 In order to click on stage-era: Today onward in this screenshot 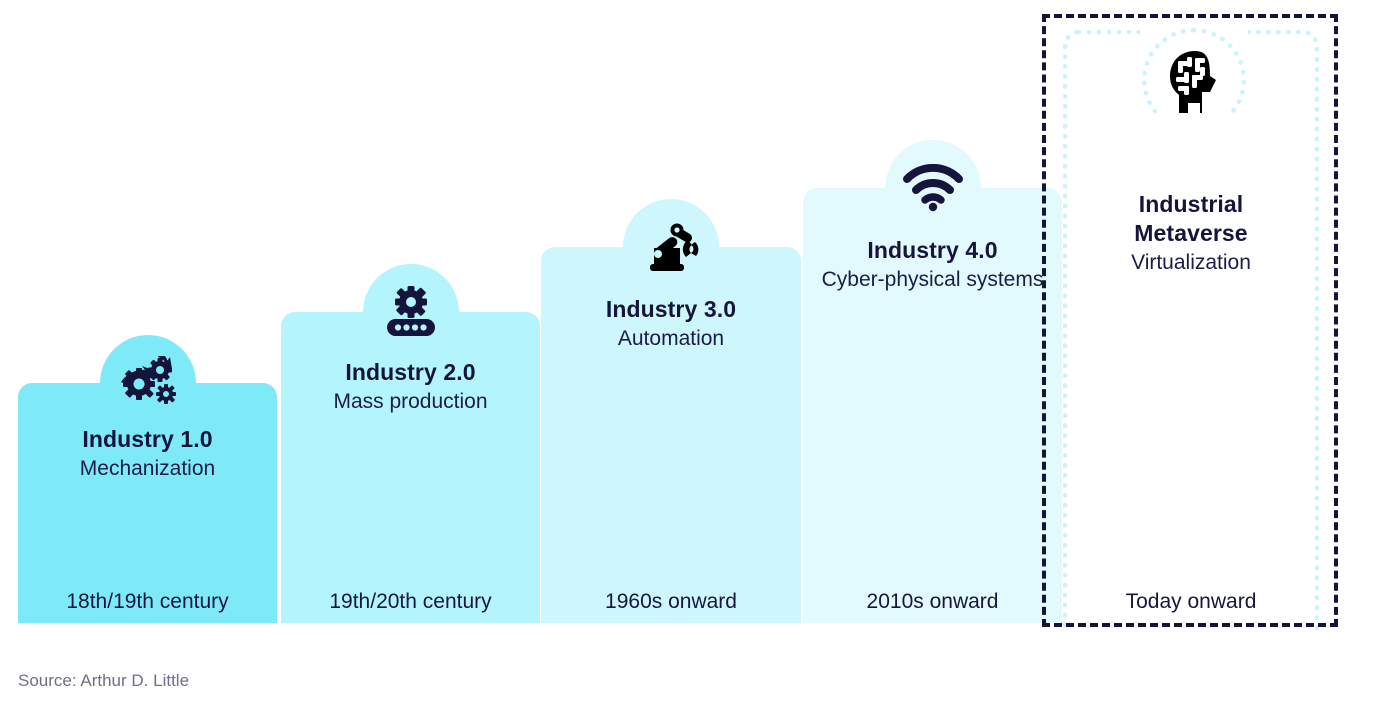, I will do `click(1191, 601)`.